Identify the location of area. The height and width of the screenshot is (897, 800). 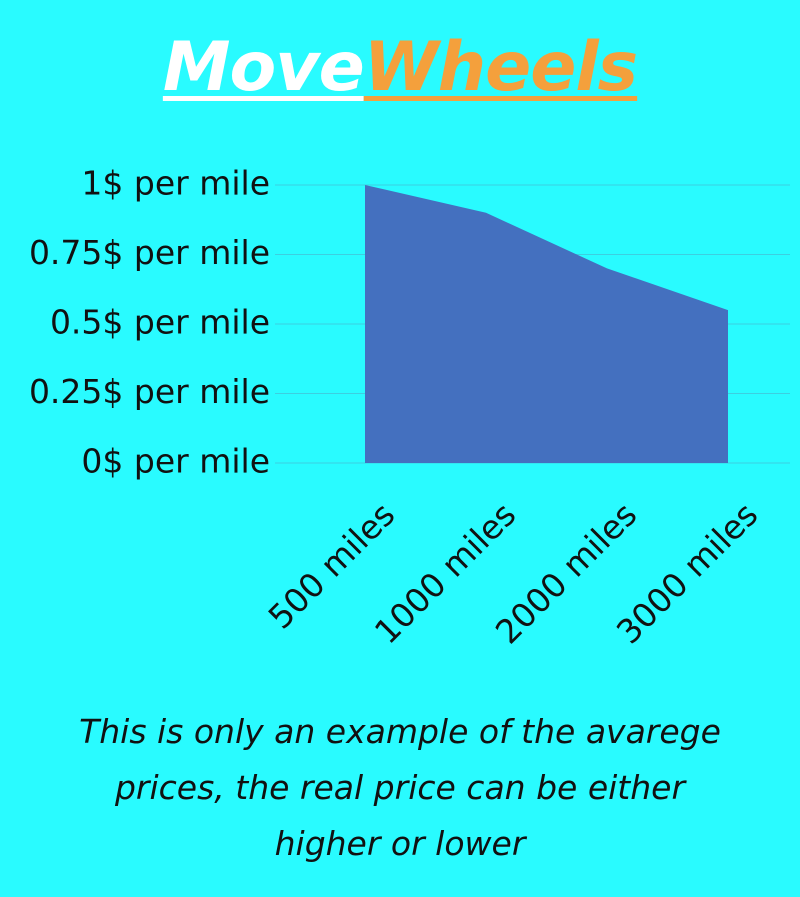
(546, 324).